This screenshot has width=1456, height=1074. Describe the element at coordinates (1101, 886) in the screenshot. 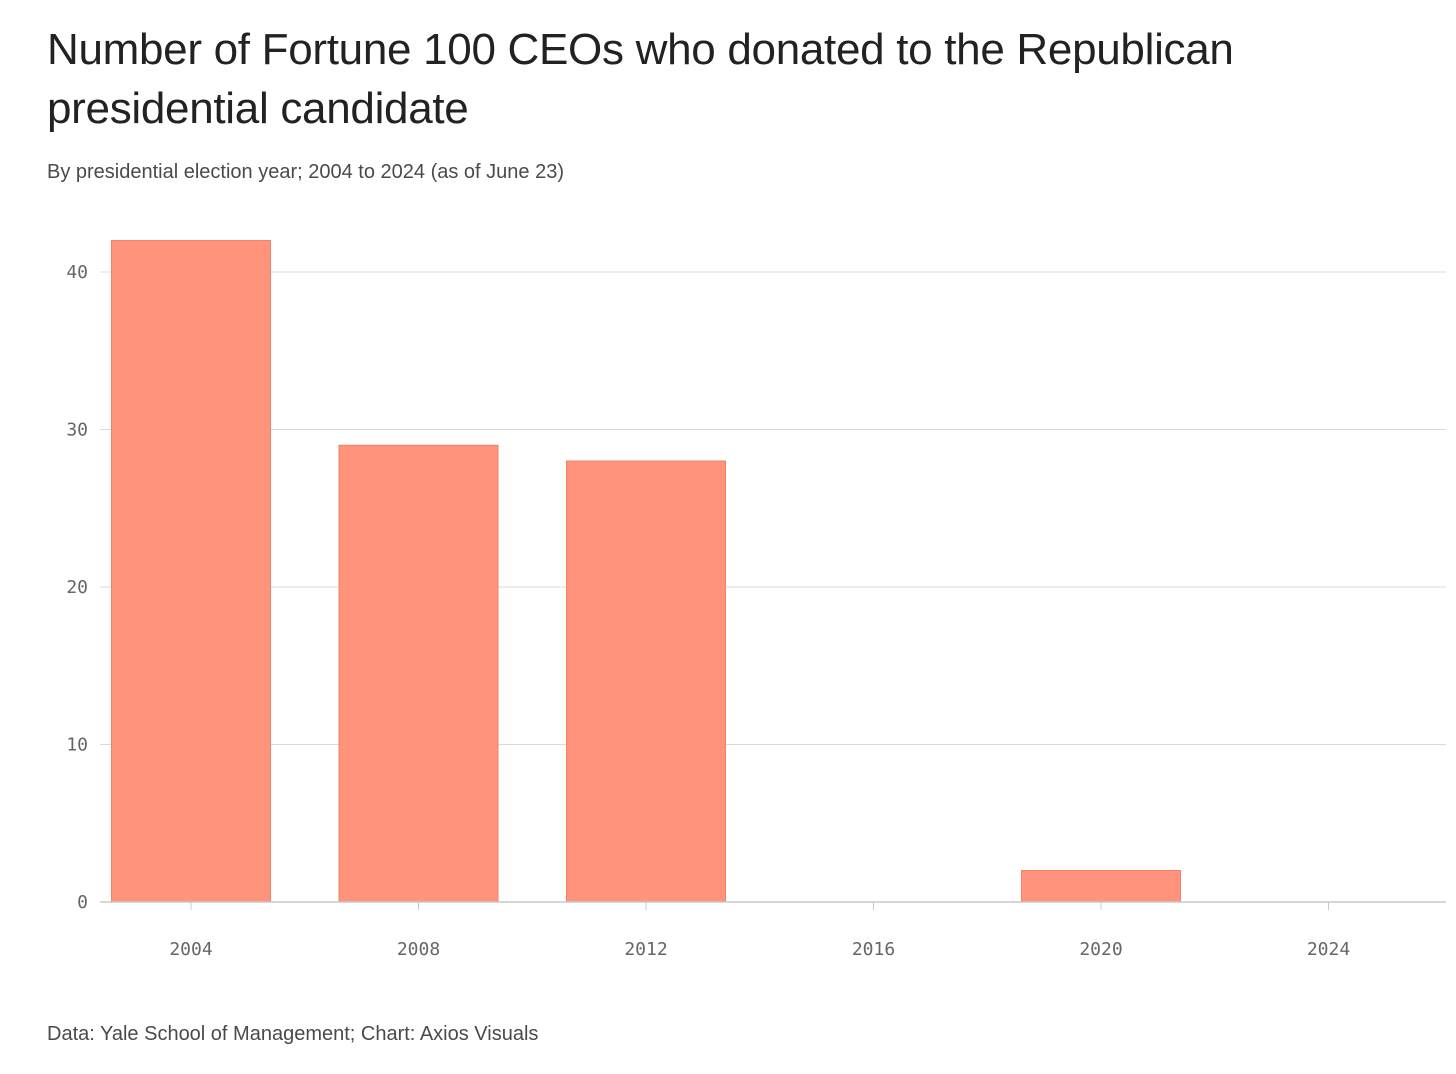

I see `bar-2020` at that location.